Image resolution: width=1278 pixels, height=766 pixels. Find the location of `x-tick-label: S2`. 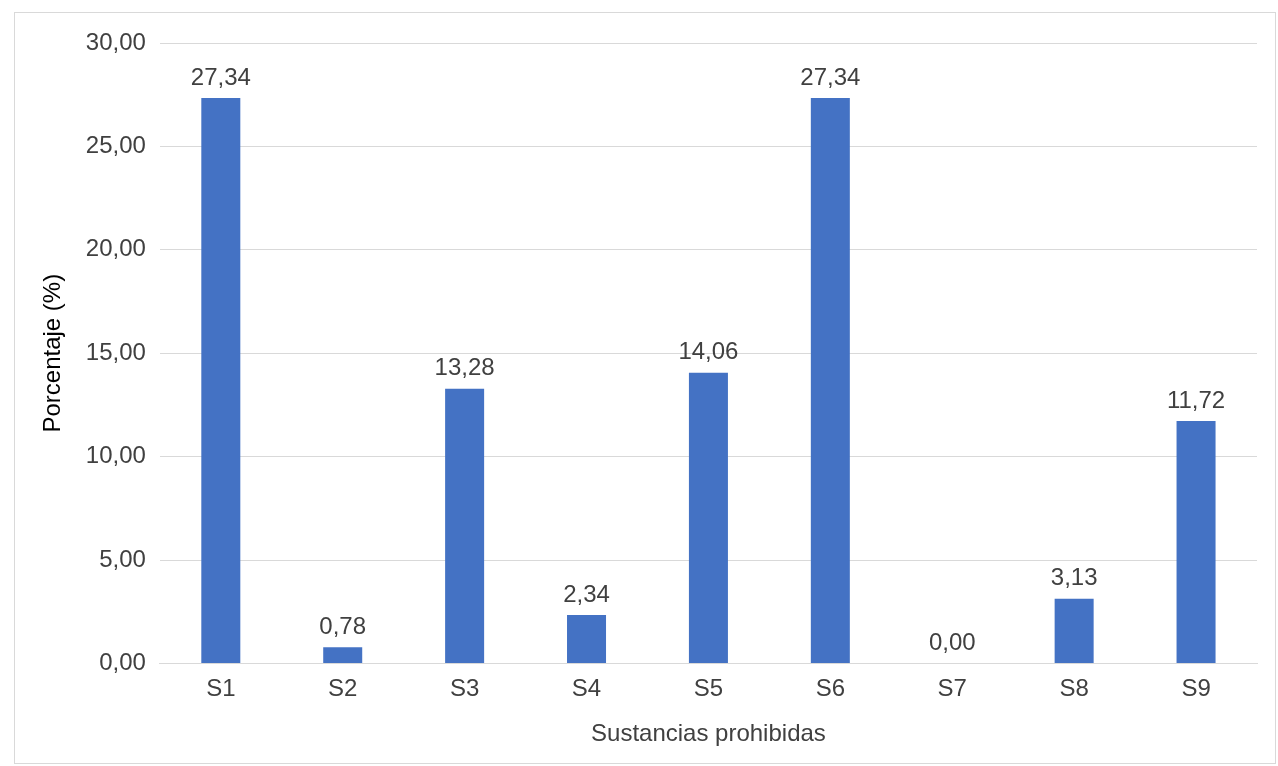

x-tick-label: S2 is located at coordinates (343, 688).